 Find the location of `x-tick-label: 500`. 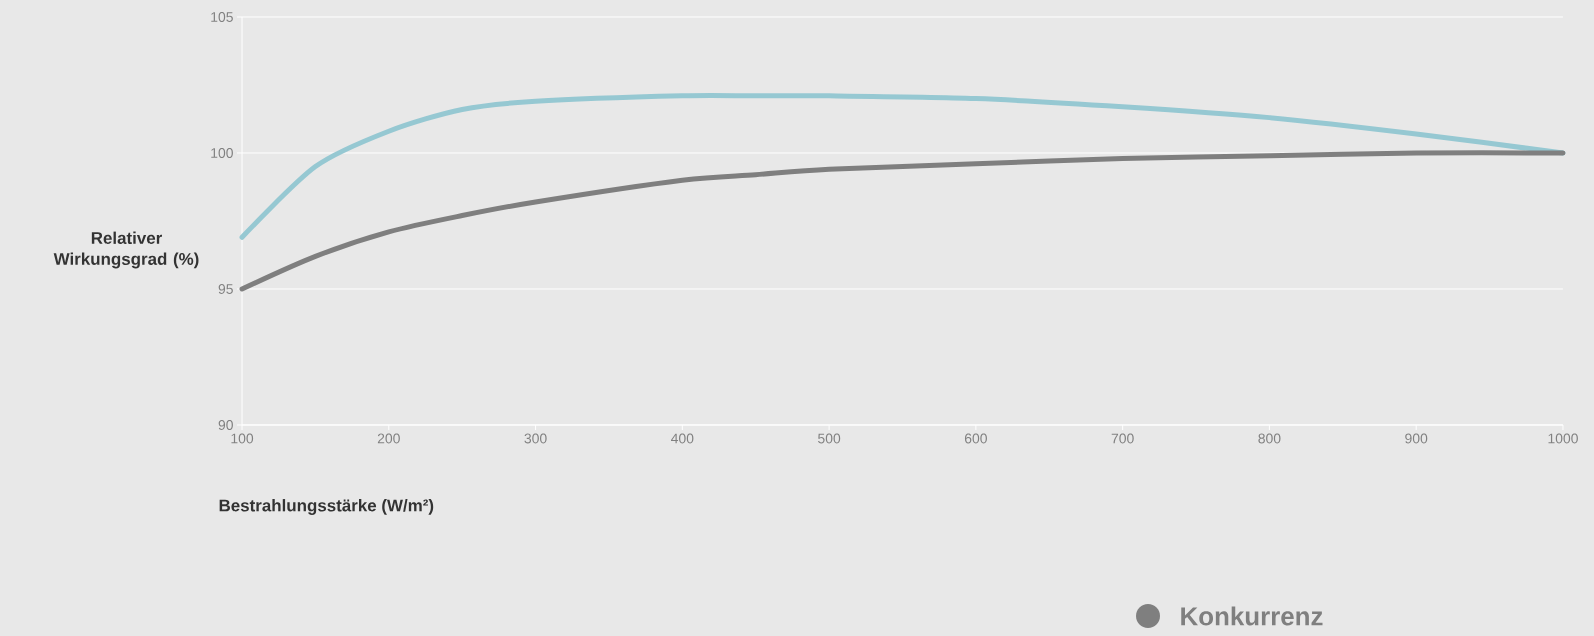

x-tick-label: 500 is located at coordinates (829, 438).